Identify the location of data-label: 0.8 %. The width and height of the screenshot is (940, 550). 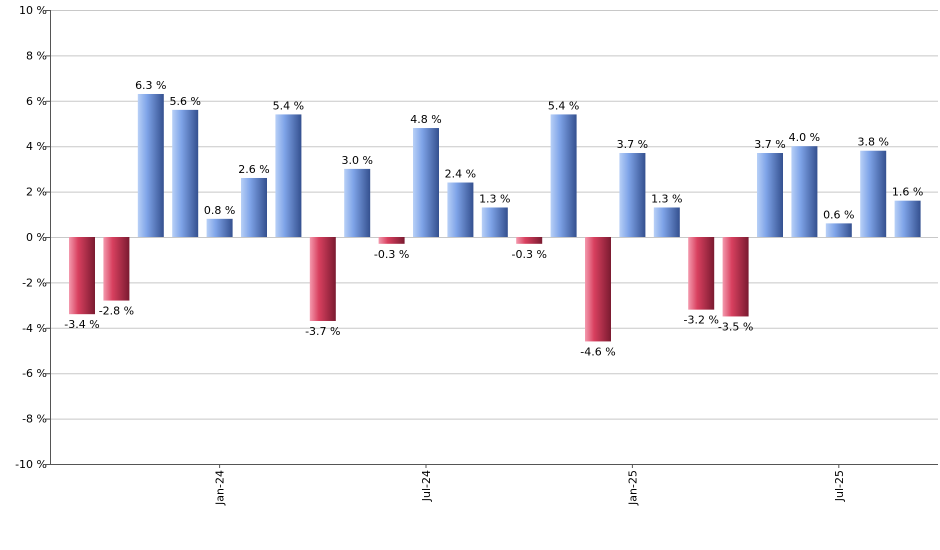
(219, 210).